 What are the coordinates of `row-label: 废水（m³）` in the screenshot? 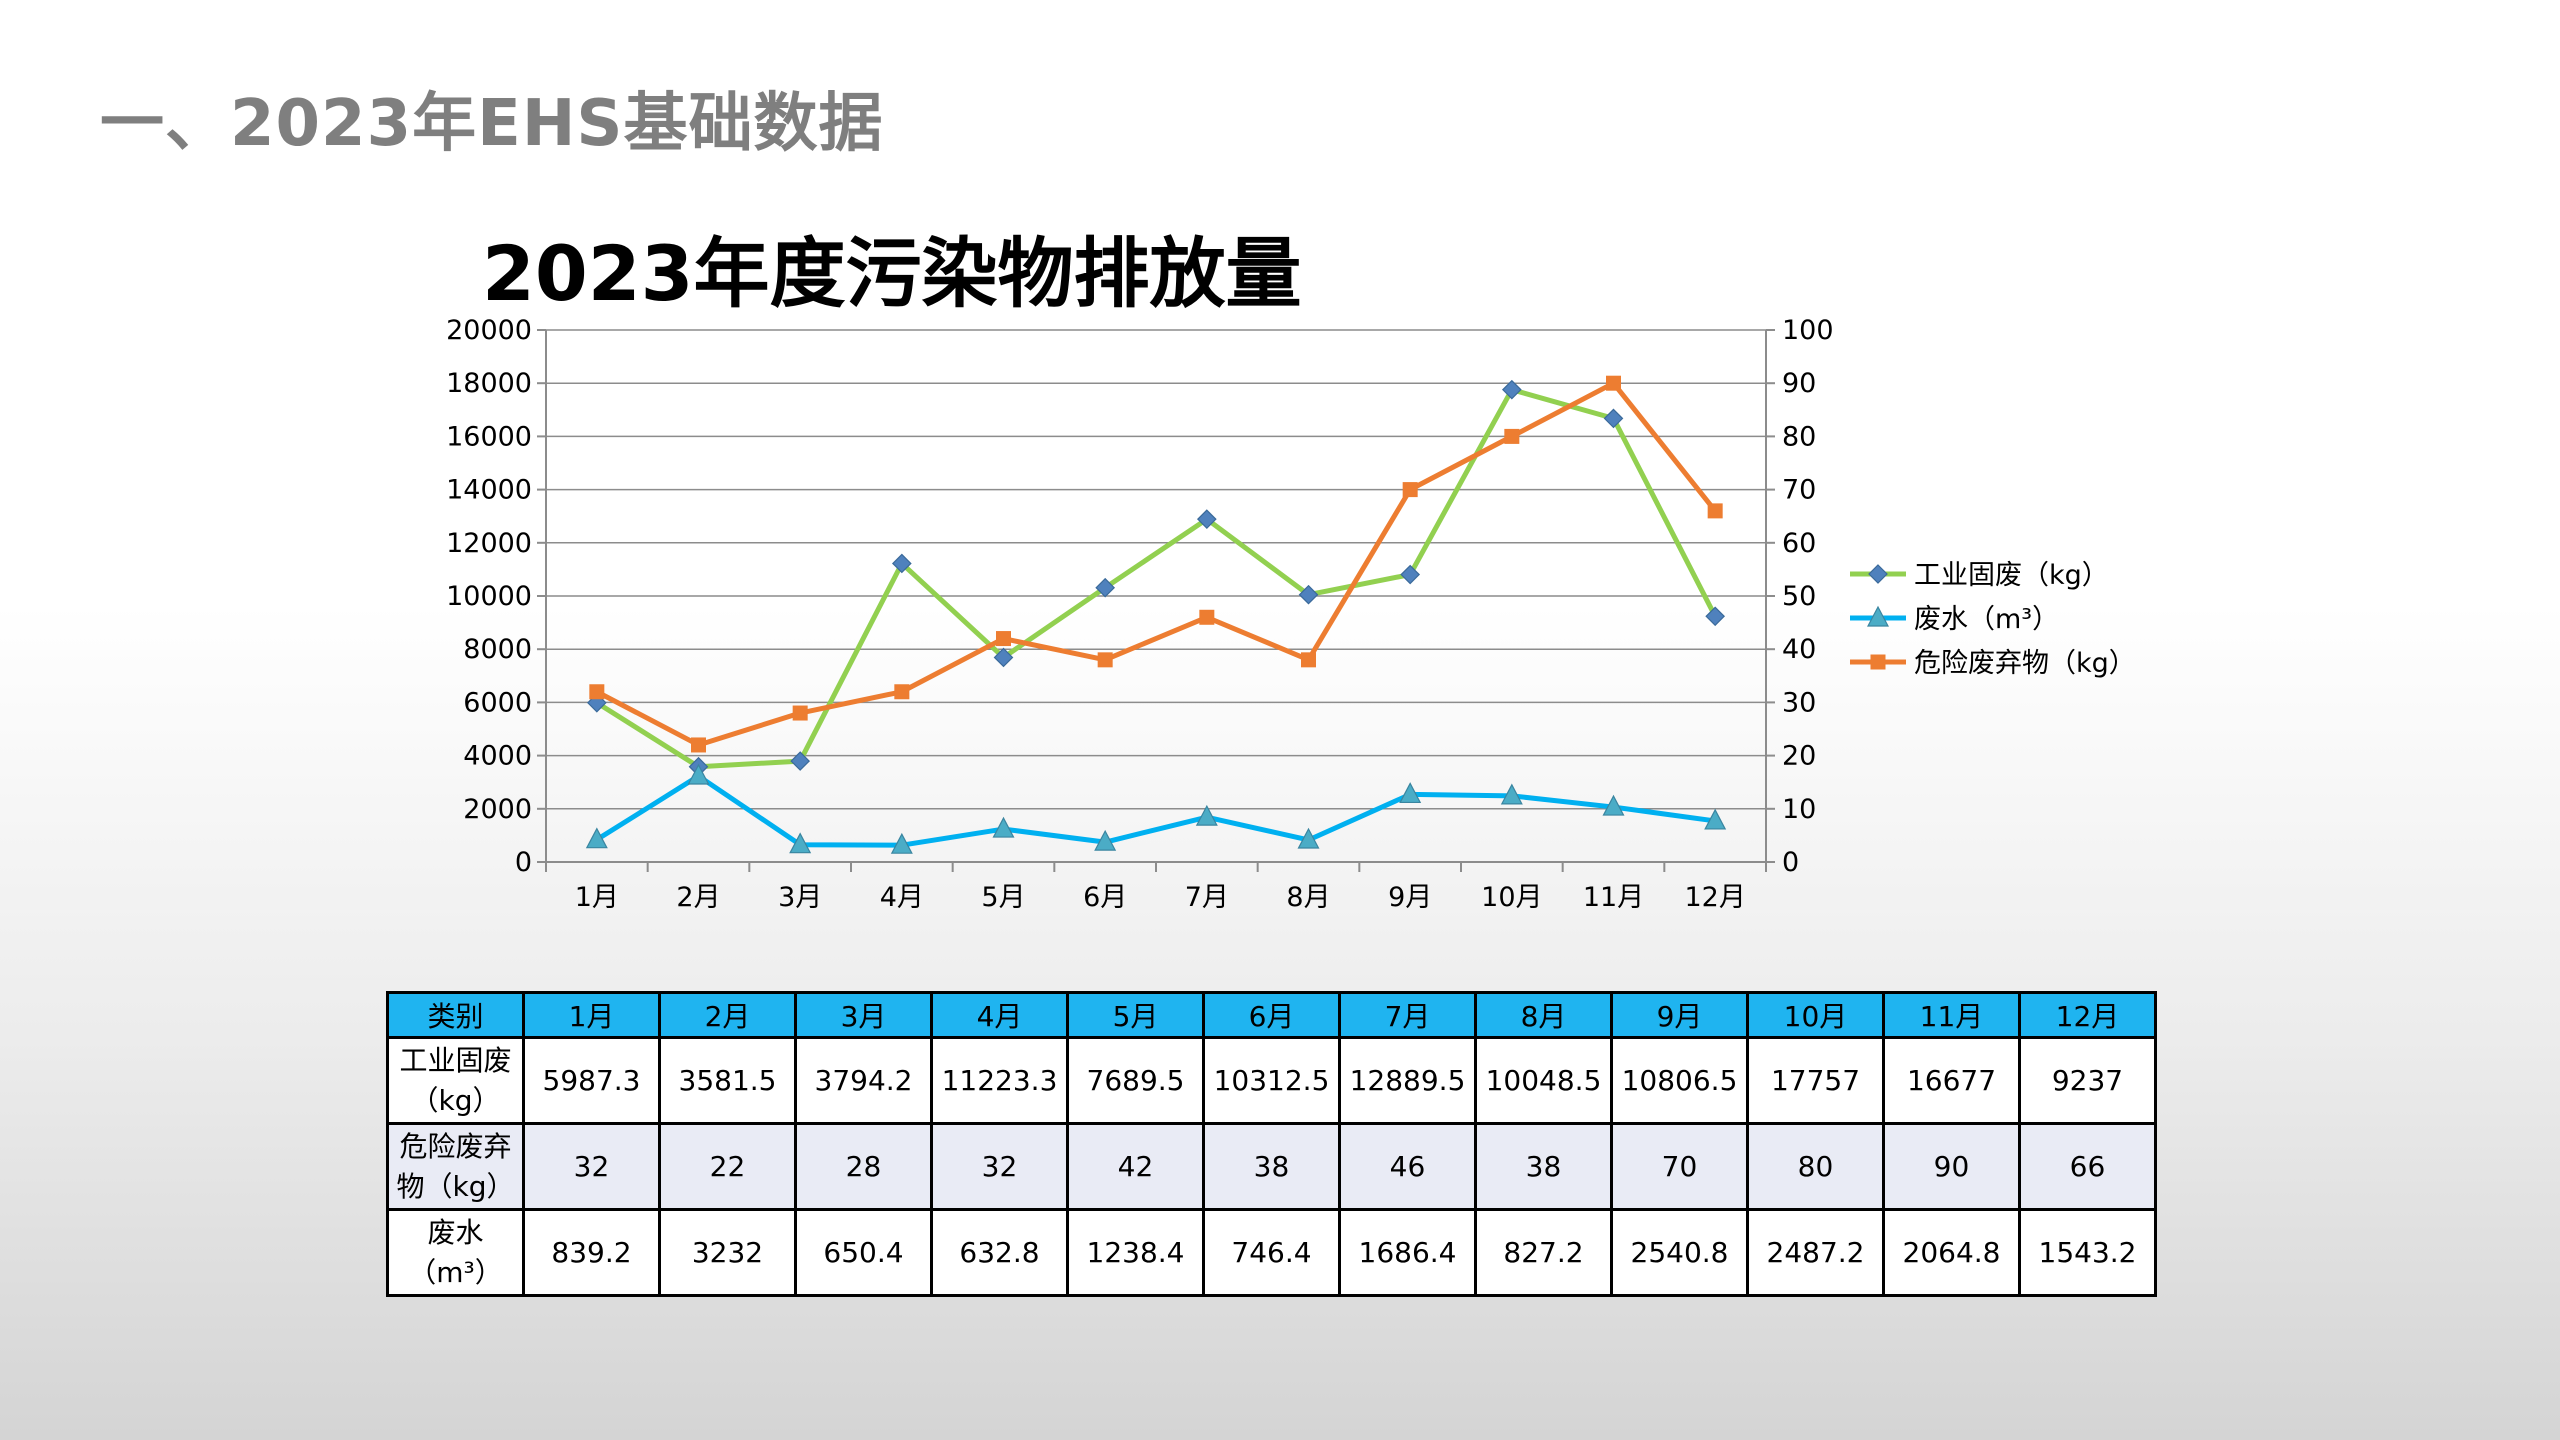 It's located at (455, 1252).